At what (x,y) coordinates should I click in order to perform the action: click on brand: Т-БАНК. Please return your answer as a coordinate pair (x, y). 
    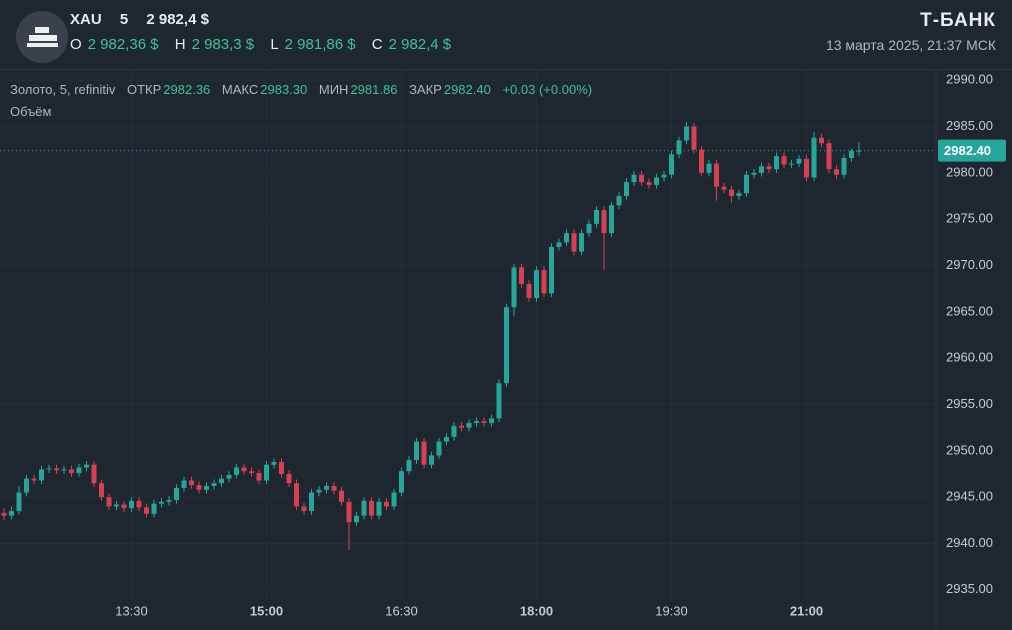
    Looking at the image, I should click on (958, 20).